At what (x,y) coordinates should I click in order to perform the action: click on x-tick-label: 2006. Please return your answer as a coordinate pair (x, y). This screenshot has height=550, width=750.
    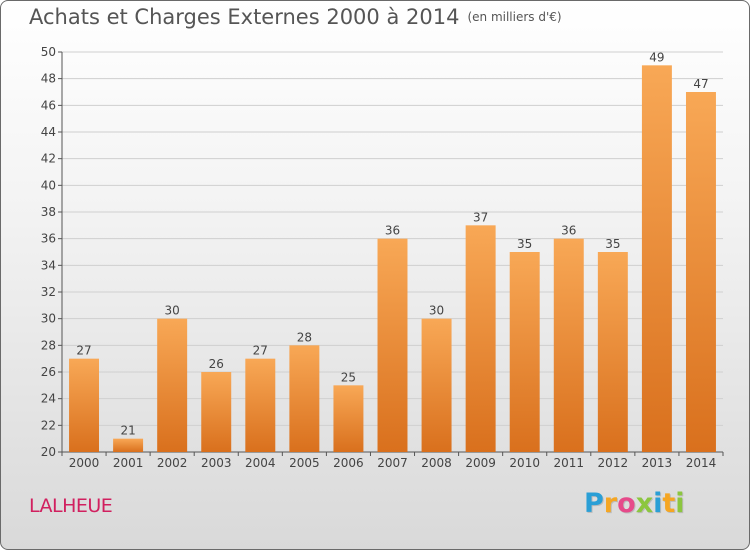
    Looking at the image, I should click on (348, 463).